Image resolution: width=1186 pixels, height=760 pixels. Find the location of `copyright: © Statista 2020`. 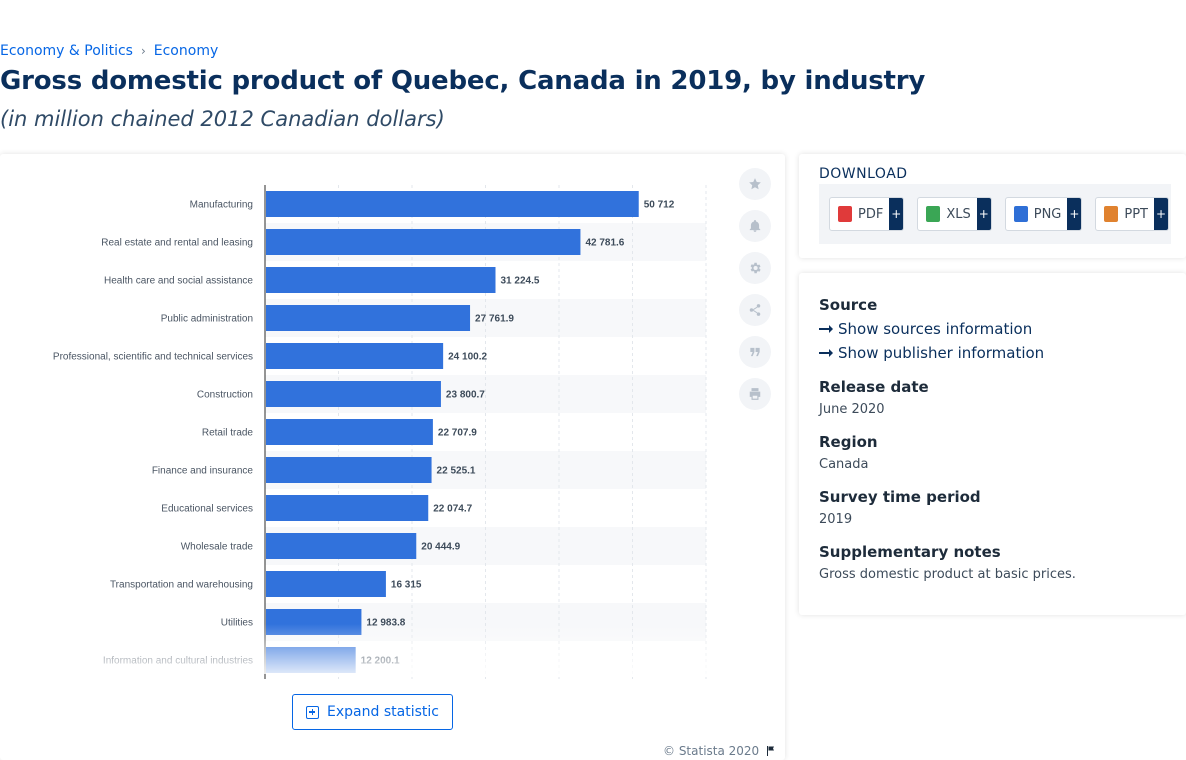

copyright: © Statista 2020 is located at coordinates (720, 751).